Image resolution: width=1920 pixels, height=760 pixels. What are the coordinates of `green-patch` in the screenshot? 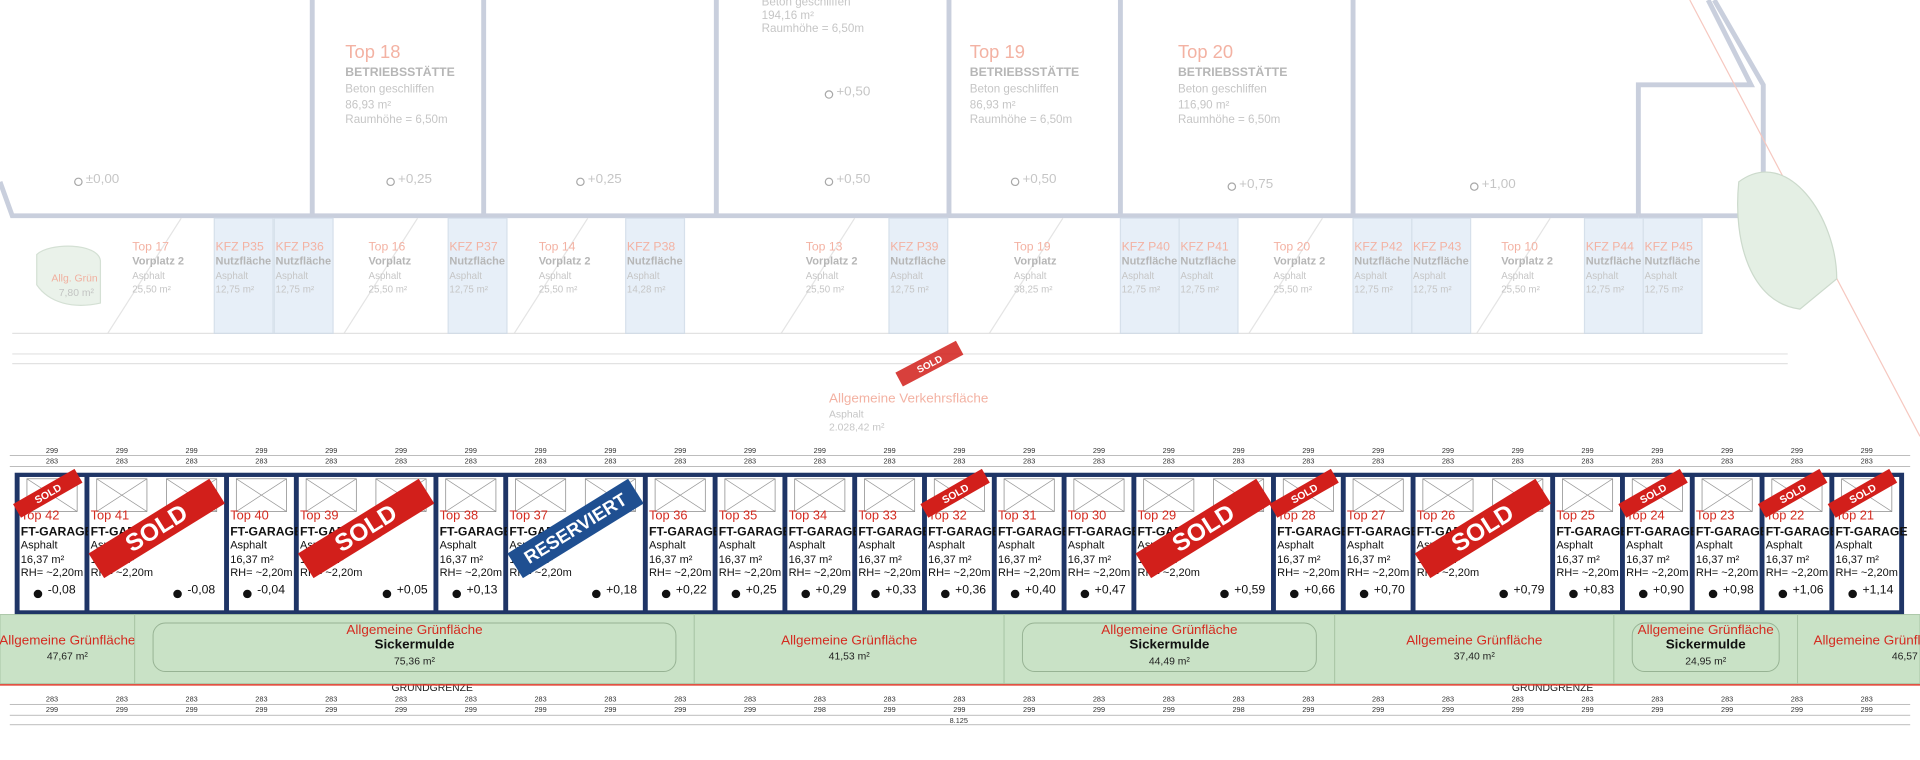 It's located at (1787, 240).